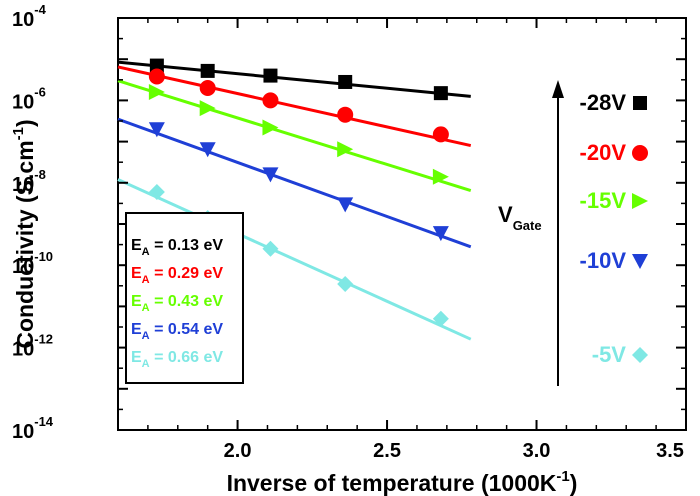 Image resolution: width=700 pixels, height=496 pixels. What do you see at coordinates (387, 451) in the screenshot?
I see `x-tick-label: 2.5` at bounding box center [387, 451].